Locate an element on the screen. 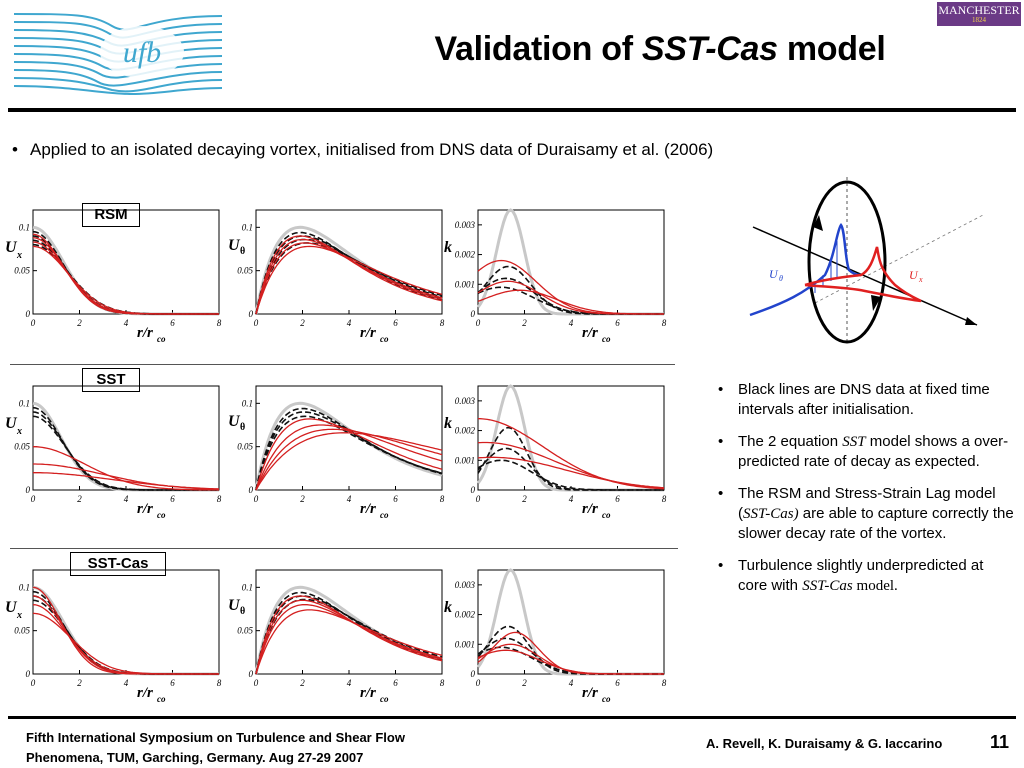  y-axis-label-sub: θ is located at coordinates (242, 251).